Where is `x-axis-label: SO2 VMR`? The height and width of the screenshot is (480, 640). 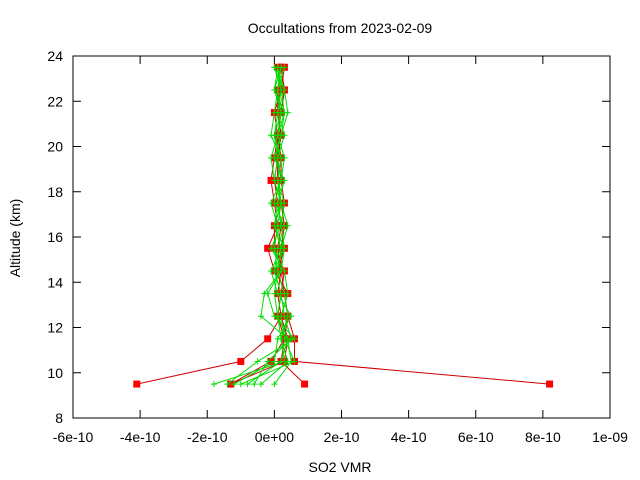
x-axis-label: SO2 VMR is located at coordinates (339, 467).